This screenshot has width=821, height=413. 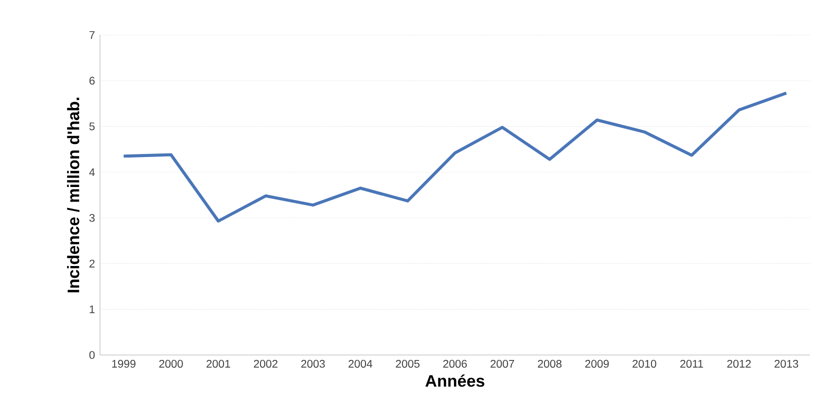 I want to click on x-tick-label: 2000, so click(x=171, y=364).